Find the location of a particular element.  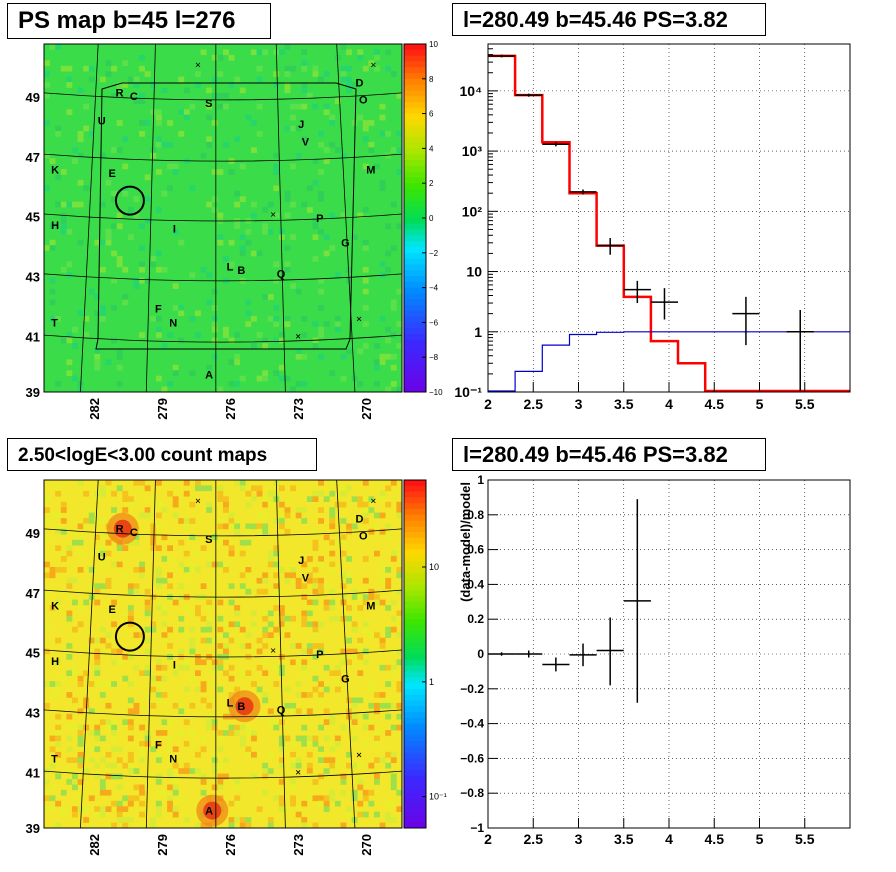

ps-colorbar-label: 6 is located at coordinates (431, 114).